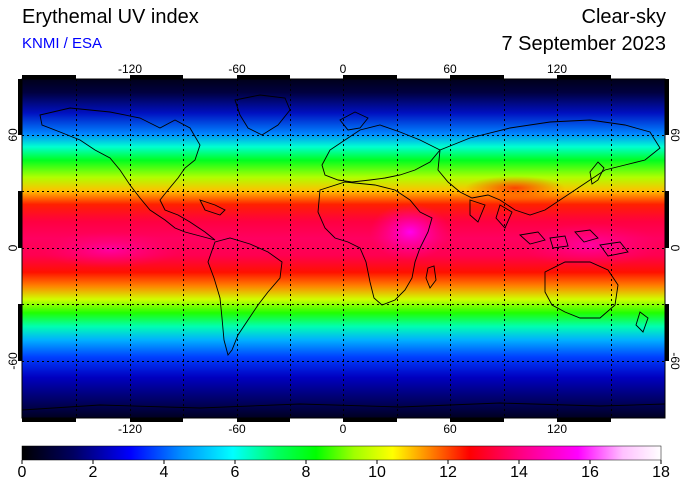 This screenshot has width=688, height=490. What do you see at coordinates (237, 429) in the screenshot?
I see `lon-tick-bottom: -60` at bounding box center [237, 429].